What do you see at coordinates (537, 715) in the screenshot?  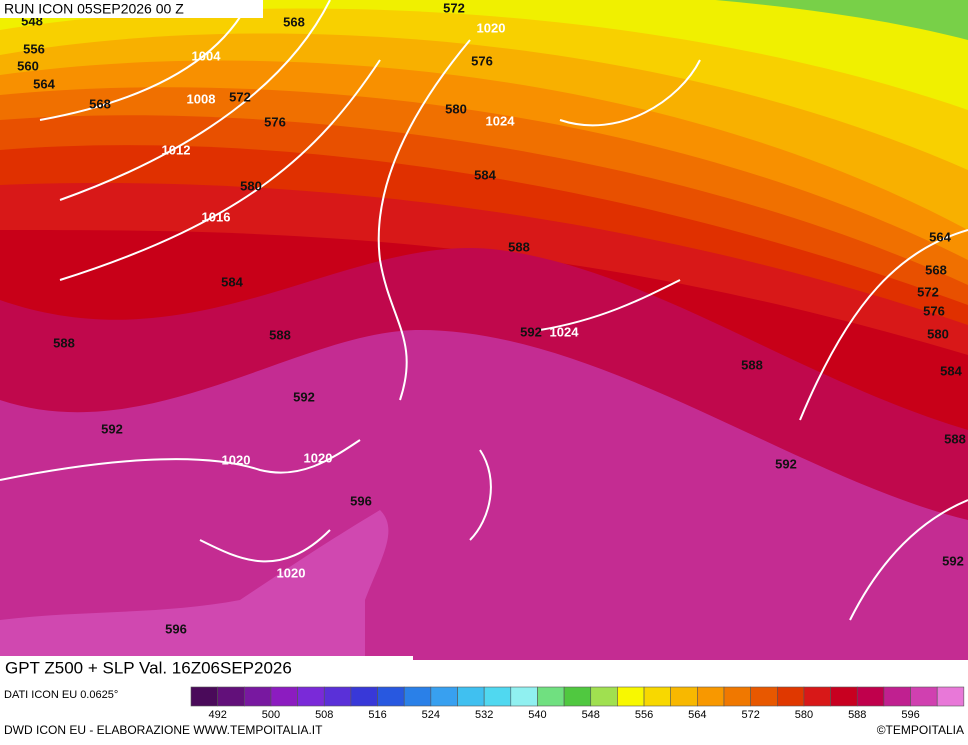 I see `colorbar-tick-label: 540` at bounding box center [537, 715].